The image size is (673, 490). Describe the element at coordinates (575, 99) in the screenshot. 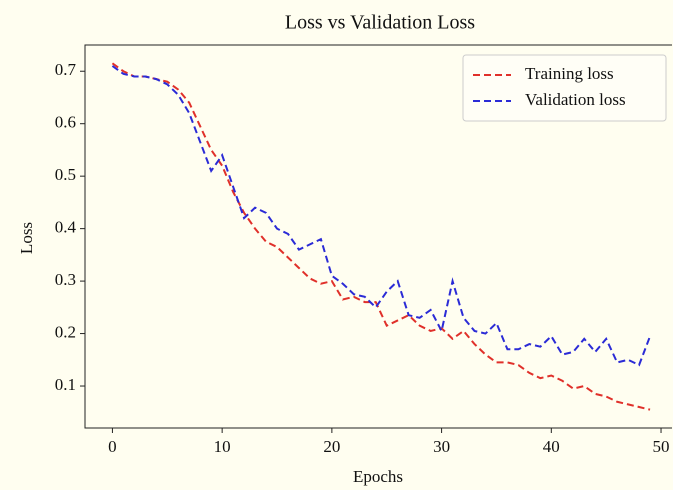

I see `legend-label: Validation loss` at that location.